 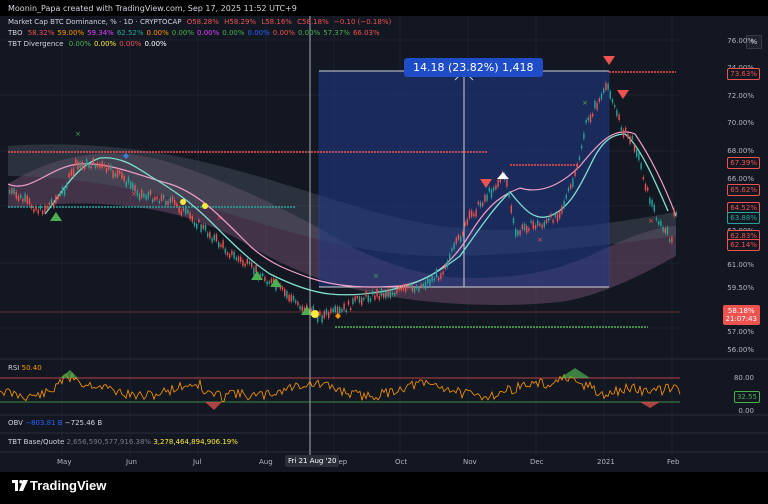 What do you see at coordinates (754, 42) in the screenshot?
I see `percent-scale-button: %` at bounding box center [754, 42].